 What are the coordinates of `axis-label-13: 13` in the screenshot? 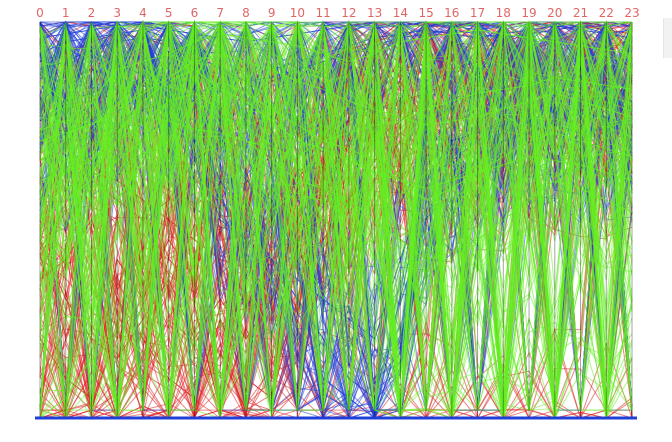 It's located at (374, 13).